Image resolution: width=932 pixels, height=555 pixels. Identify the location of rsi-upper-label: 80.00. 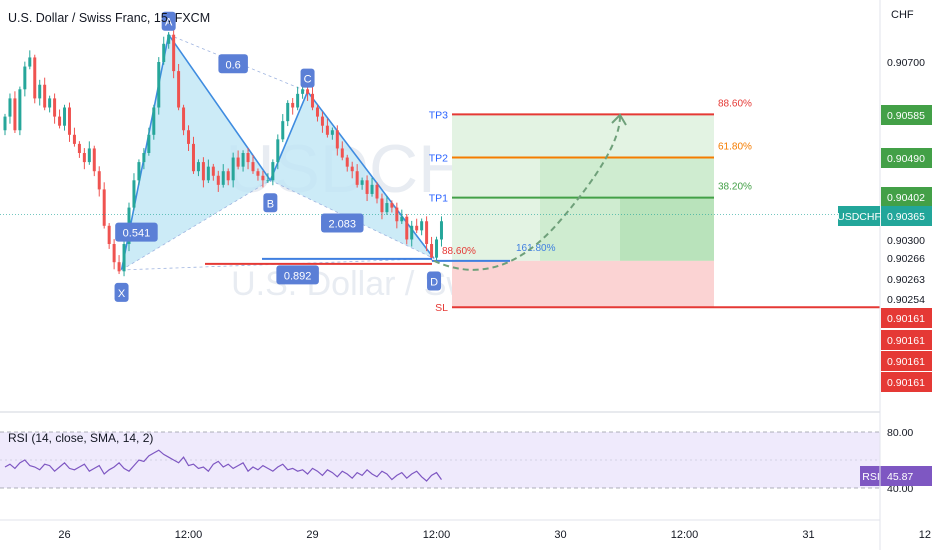
(900, 433).